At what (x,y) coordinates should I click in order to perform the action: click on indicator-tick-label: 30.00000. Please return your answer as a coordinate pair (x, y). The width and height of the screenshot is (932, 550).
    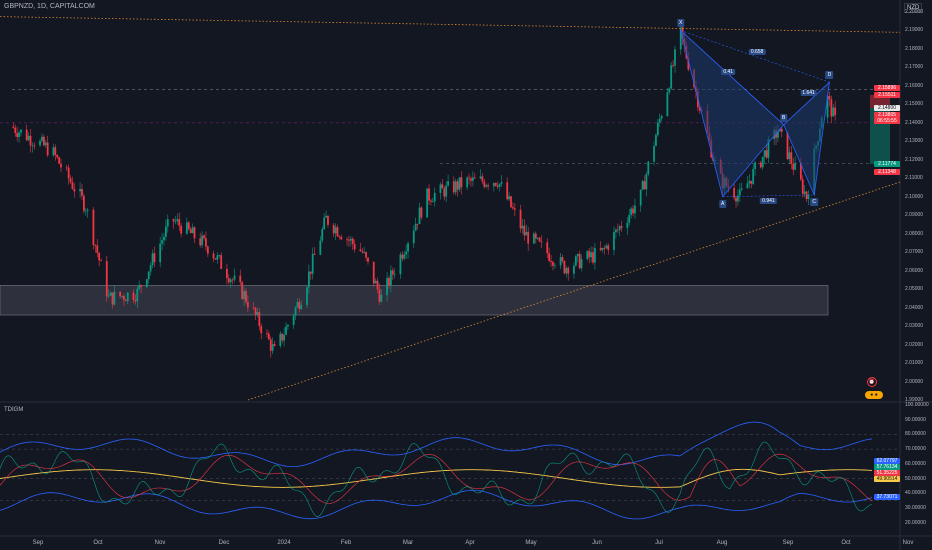
    Looking at the image, I should click on (915, 507).